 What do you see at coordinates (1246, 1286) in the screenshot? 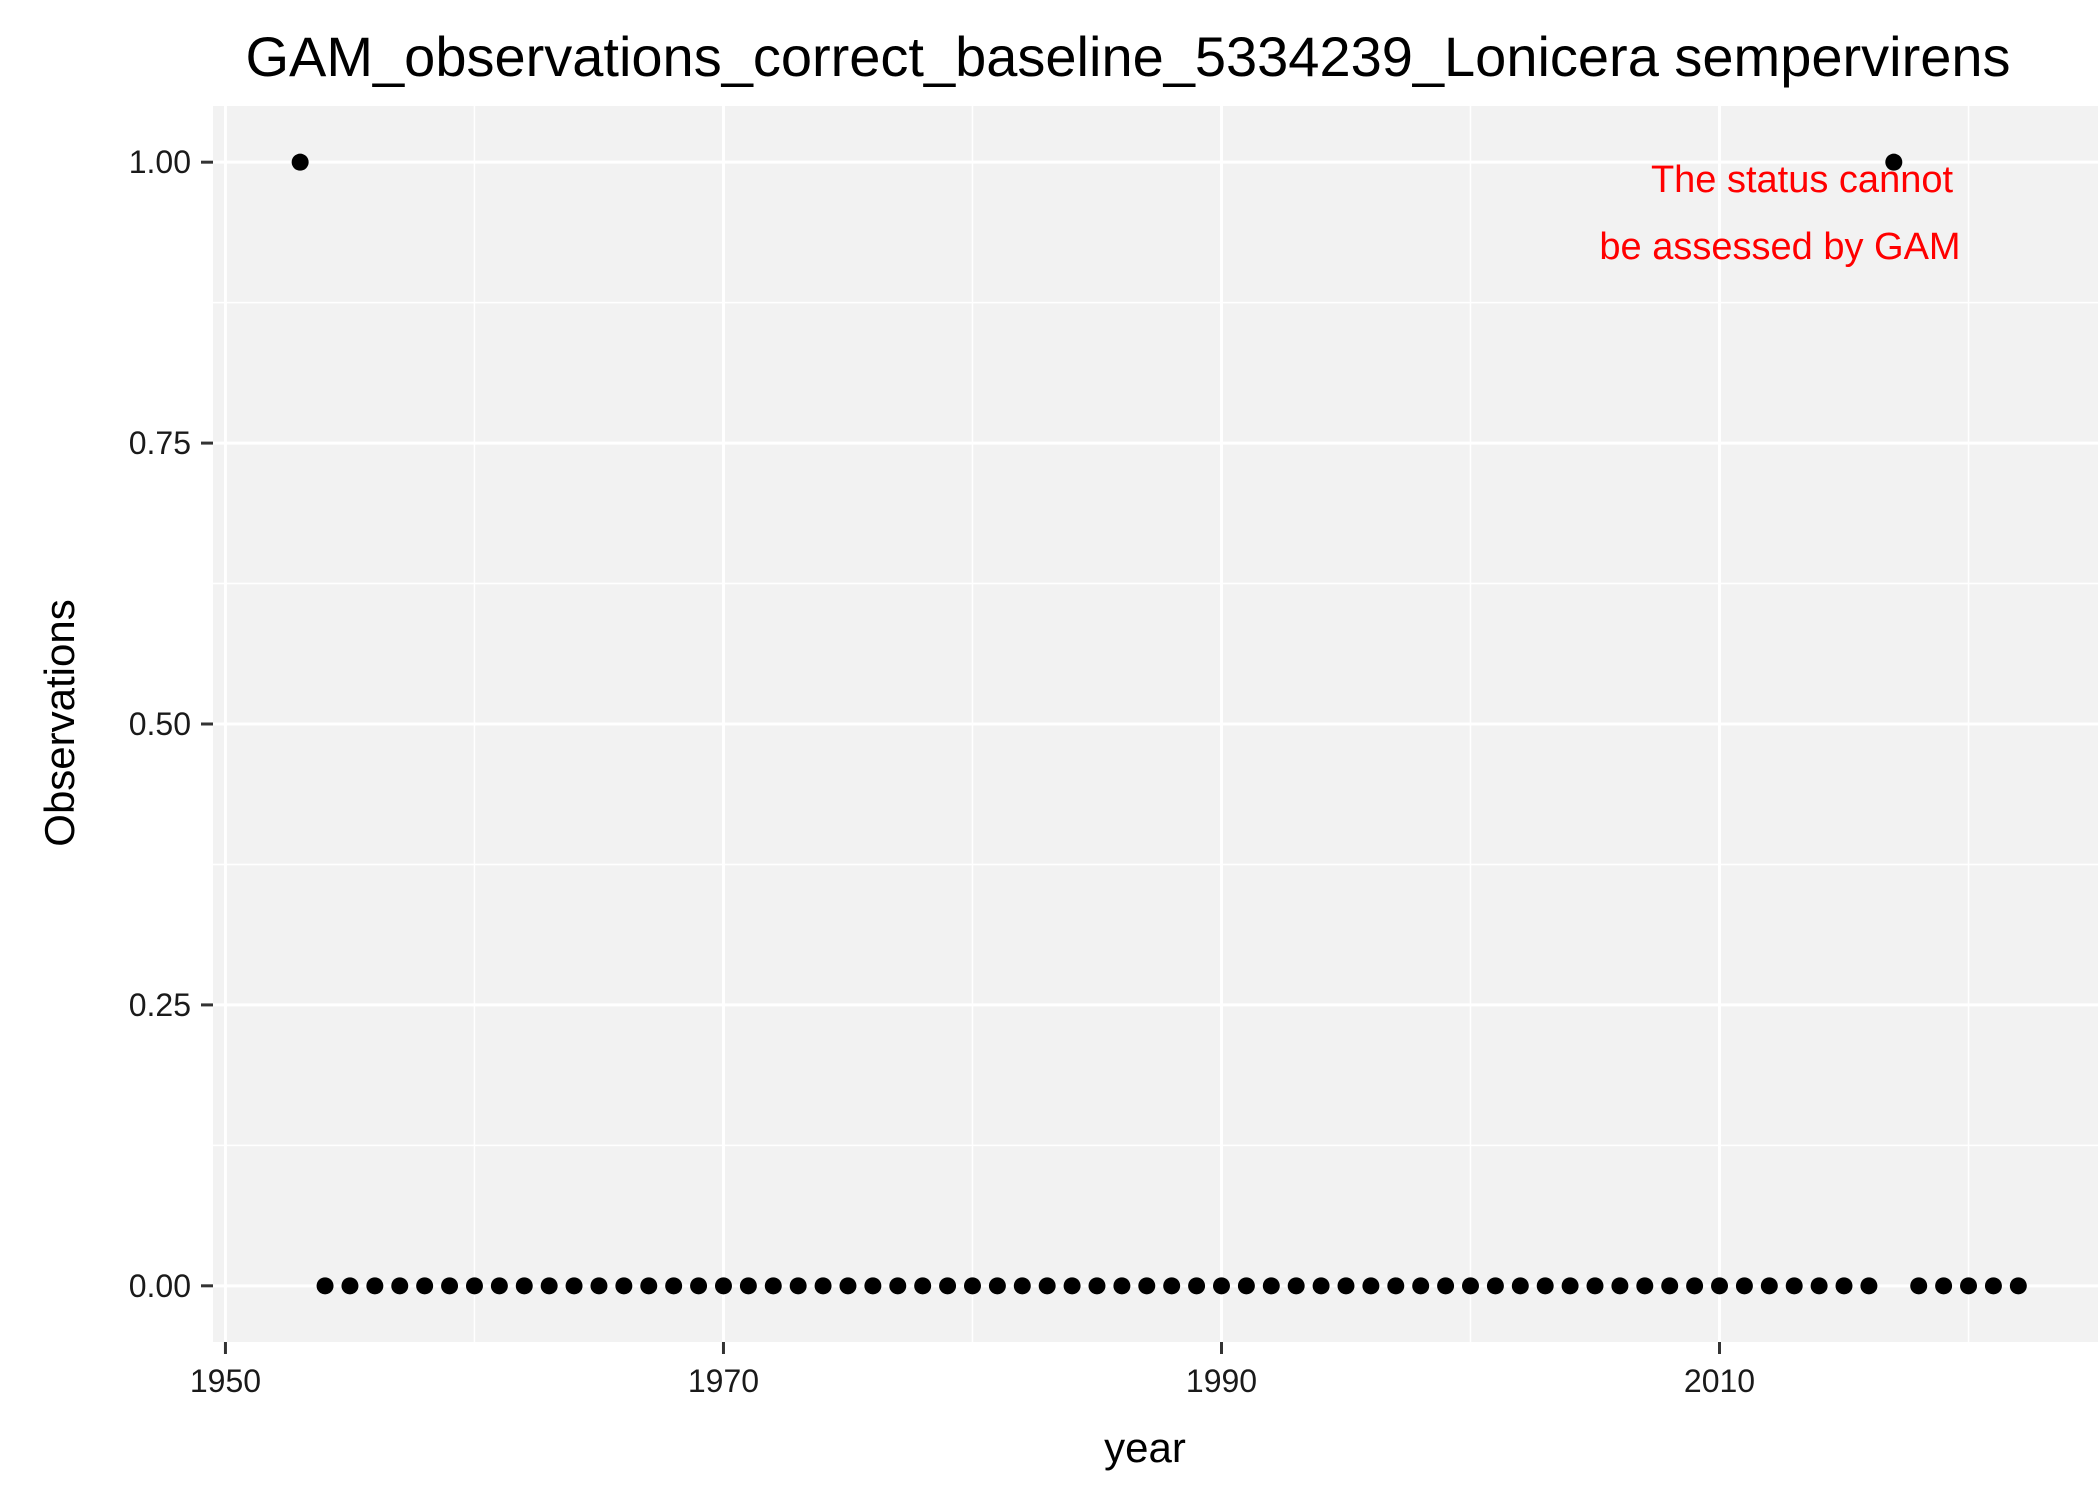
I see `data-point-1991` at bounding box center [1246, 1286].